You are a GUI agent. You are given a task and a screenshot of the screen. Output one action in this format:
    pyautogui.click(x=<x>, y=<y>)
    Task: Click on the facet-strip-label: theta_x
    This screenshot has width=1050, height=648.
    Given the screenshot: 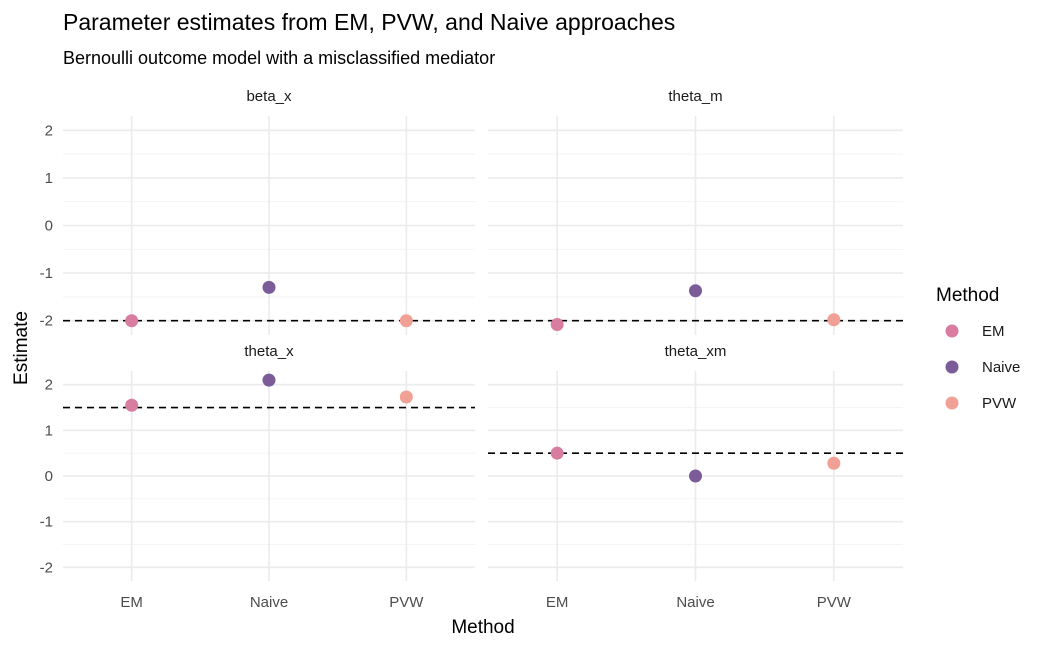 What is the action you would take?
    pyautogui.click(x=269, y=351)
    